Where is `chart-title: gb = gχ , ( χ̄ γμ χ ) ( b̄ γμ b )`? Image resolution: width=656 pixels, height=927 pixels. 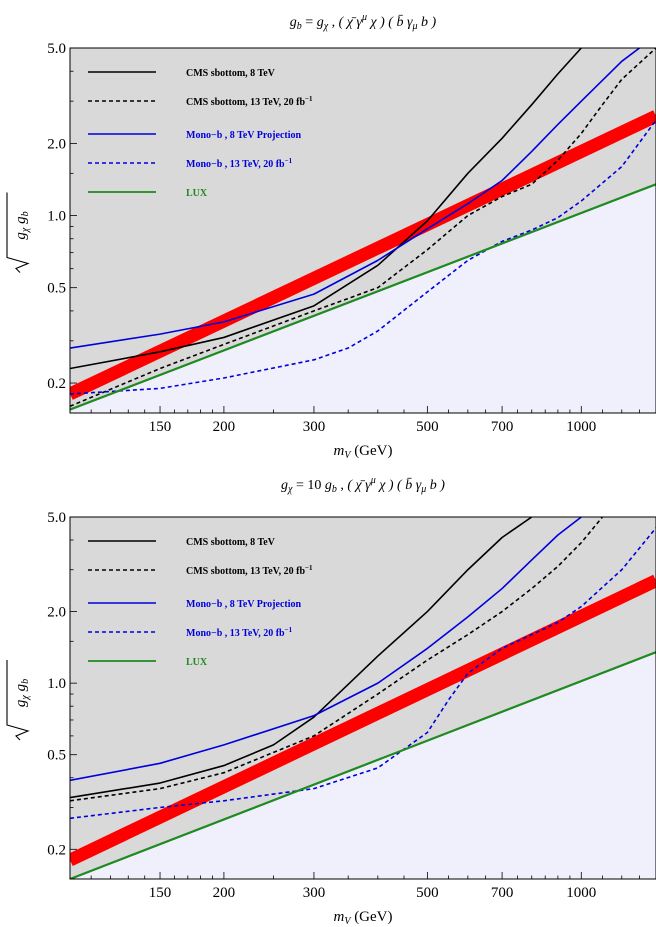 chart-title: gb = gχ , ( χ̄ γμ χ ) ( b̄ γμ b ) is located at coordinates (363, 22).